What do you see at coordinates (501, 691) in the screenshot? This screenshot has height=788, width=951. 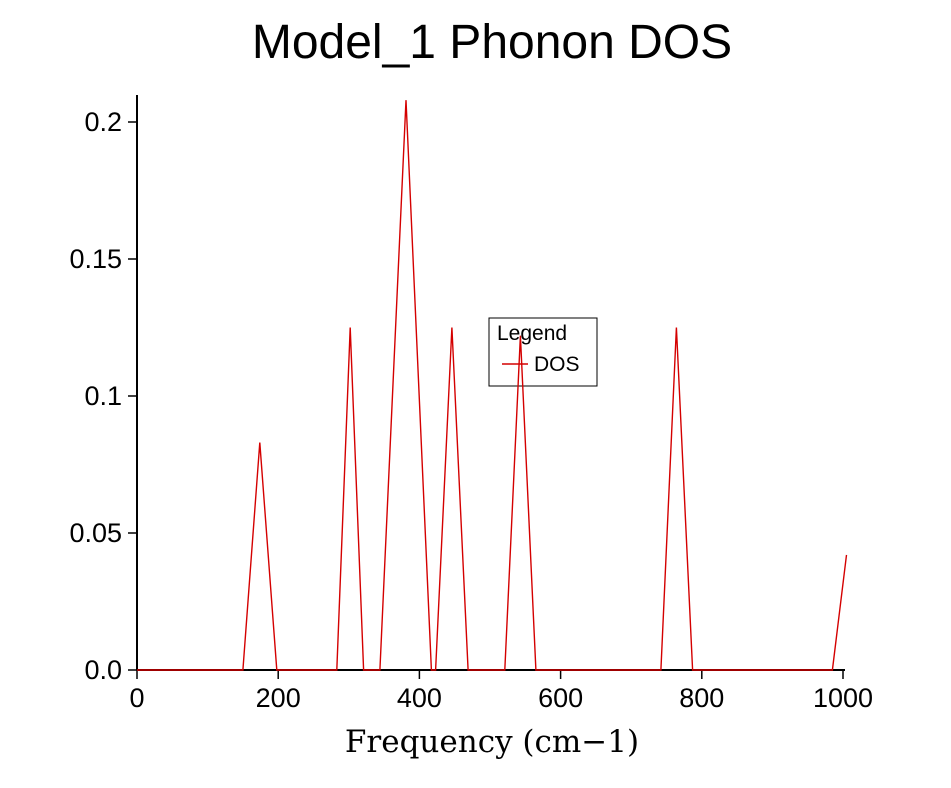 I see `x-ticks: 0 200 400 600 800 1000` at bounding box center [501, 691].